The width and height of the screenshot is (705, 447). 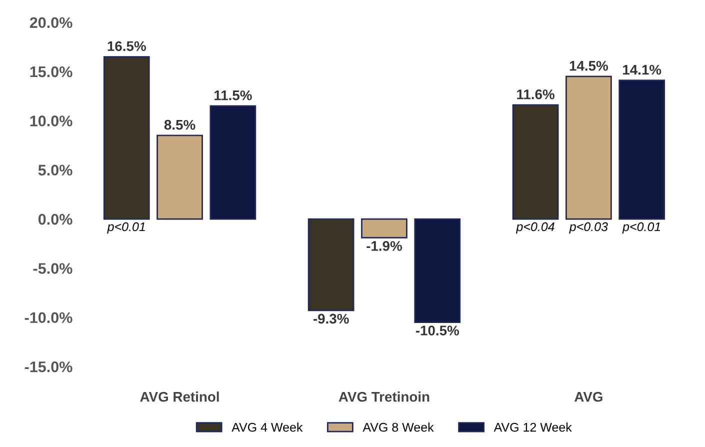 What do you see at coordinates (179, 397) in the screenshot?
I see `x-tick-label: AVG Retinol` at bounding box center [179, 397].